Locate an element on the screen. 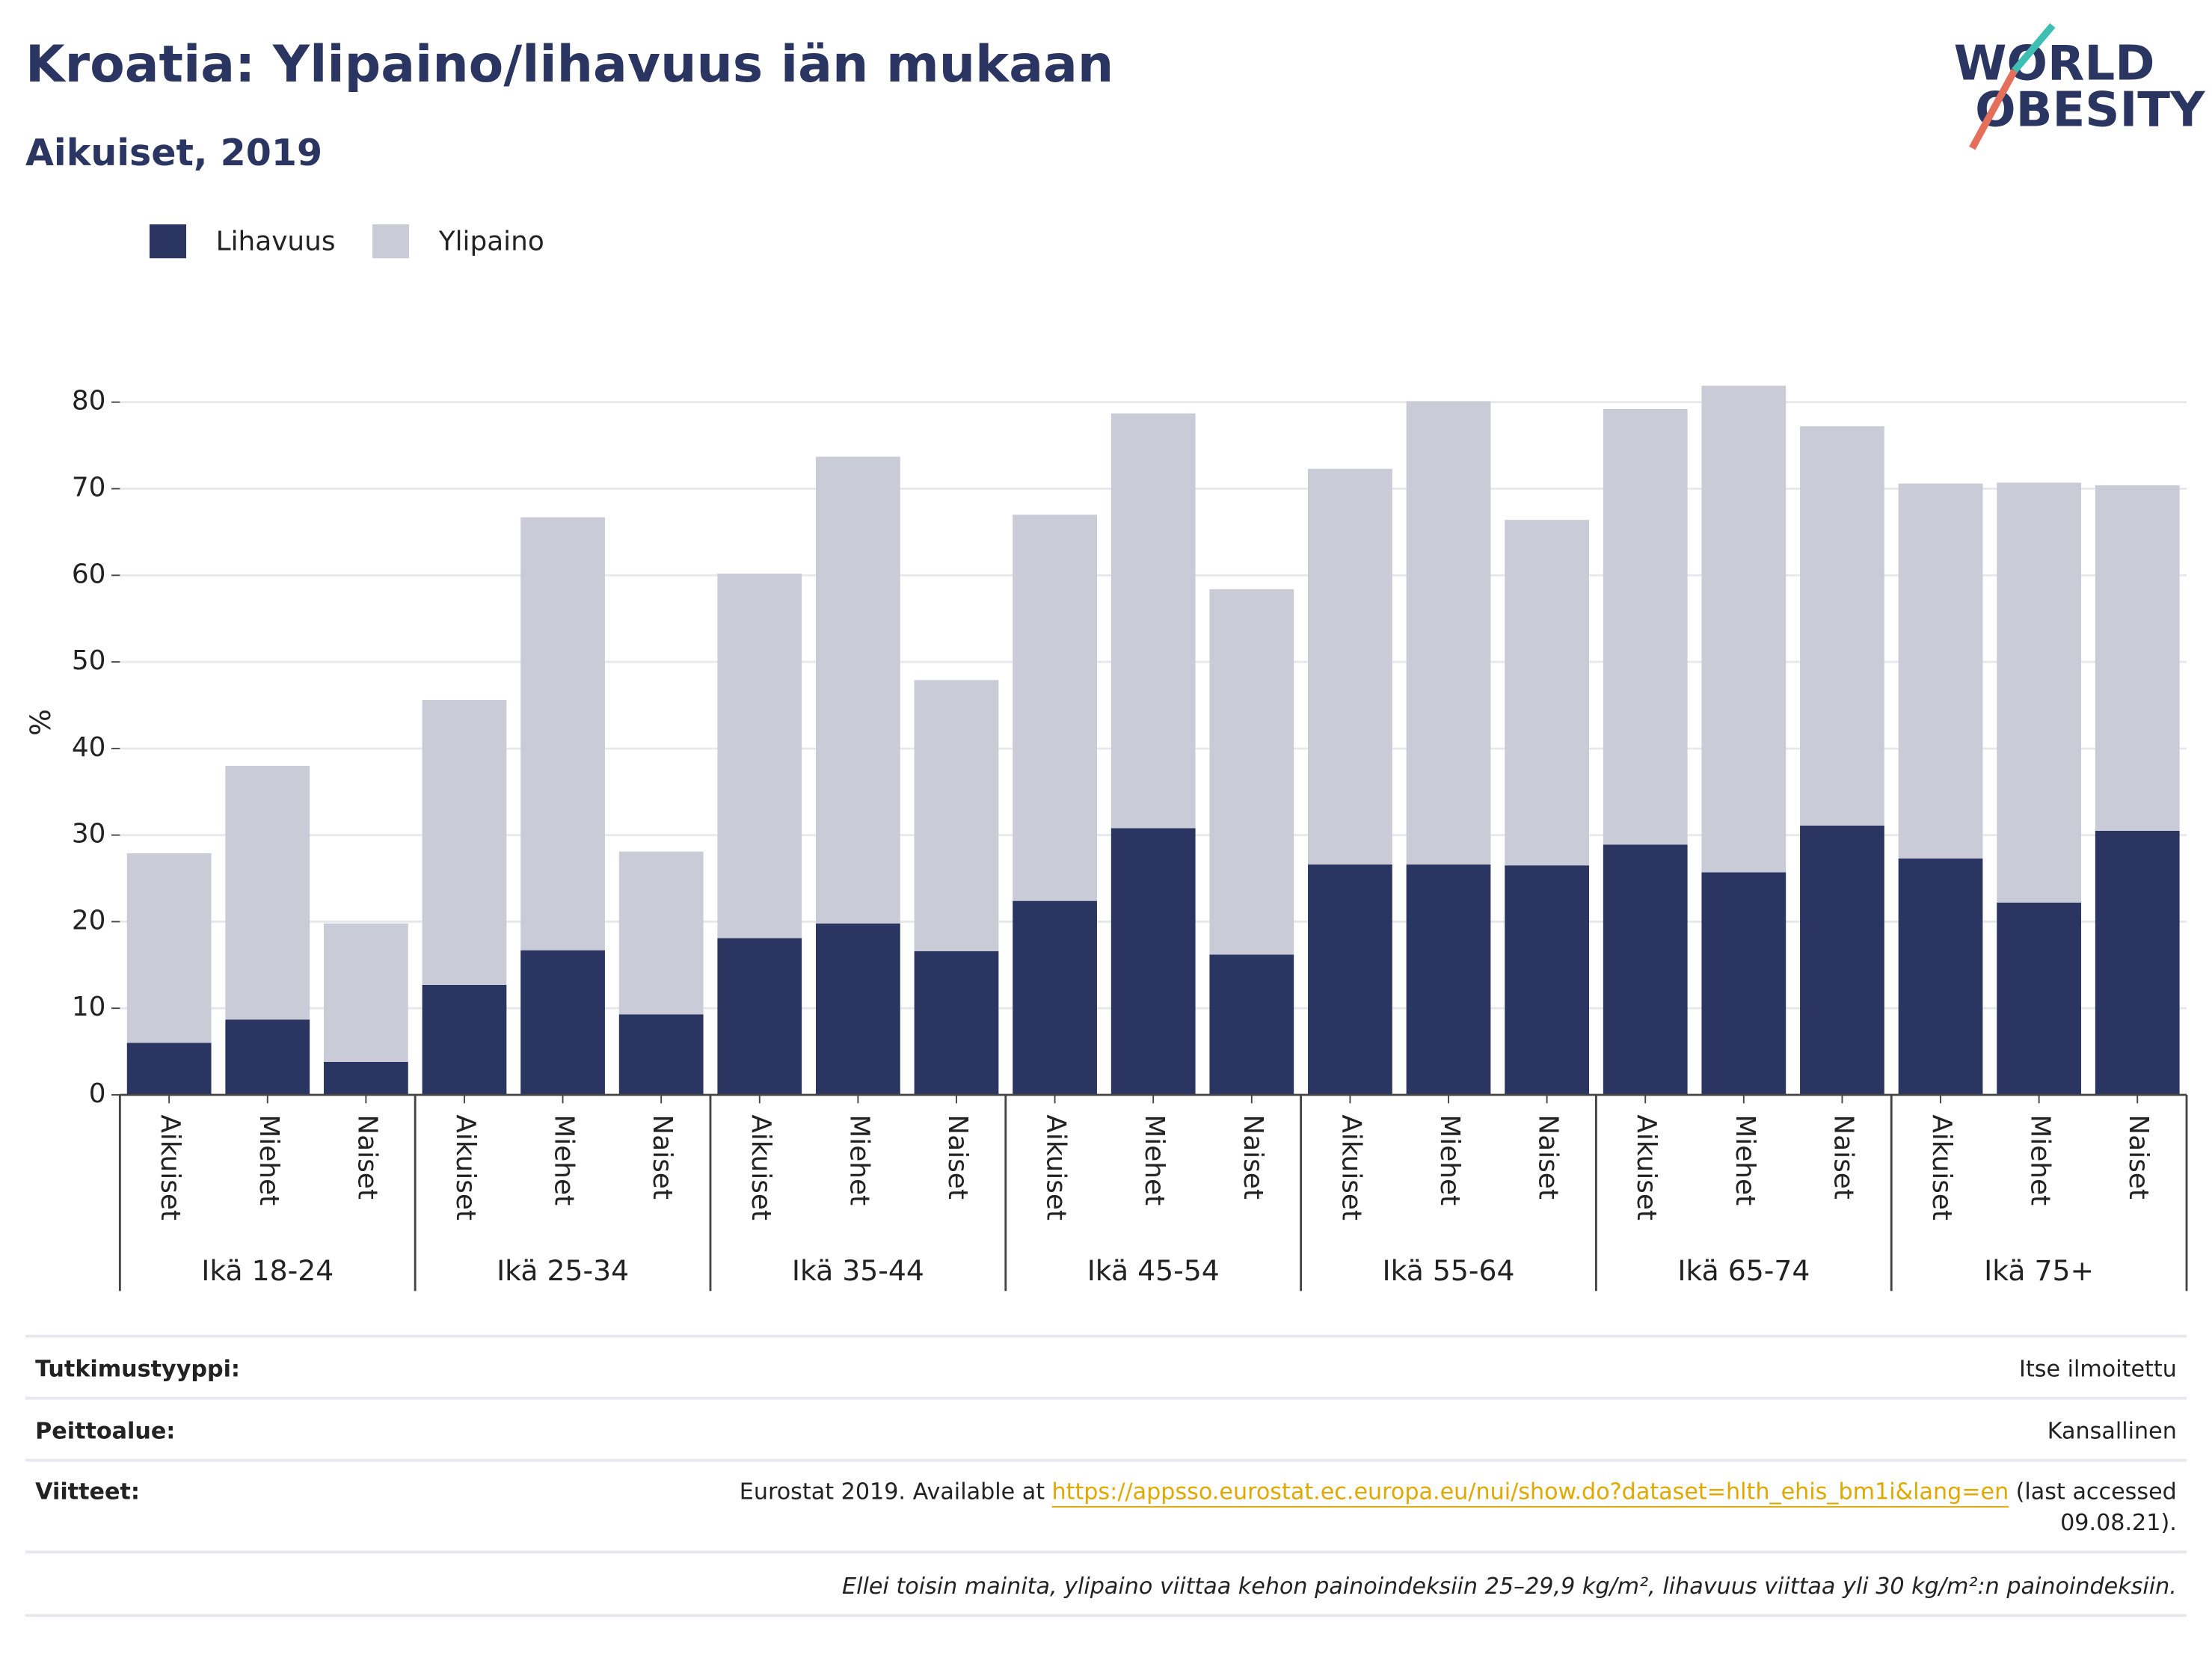 The height and width of the screenshot is (1655, 2212). y-tick-label: 50 is located at coordinates (89, 660).